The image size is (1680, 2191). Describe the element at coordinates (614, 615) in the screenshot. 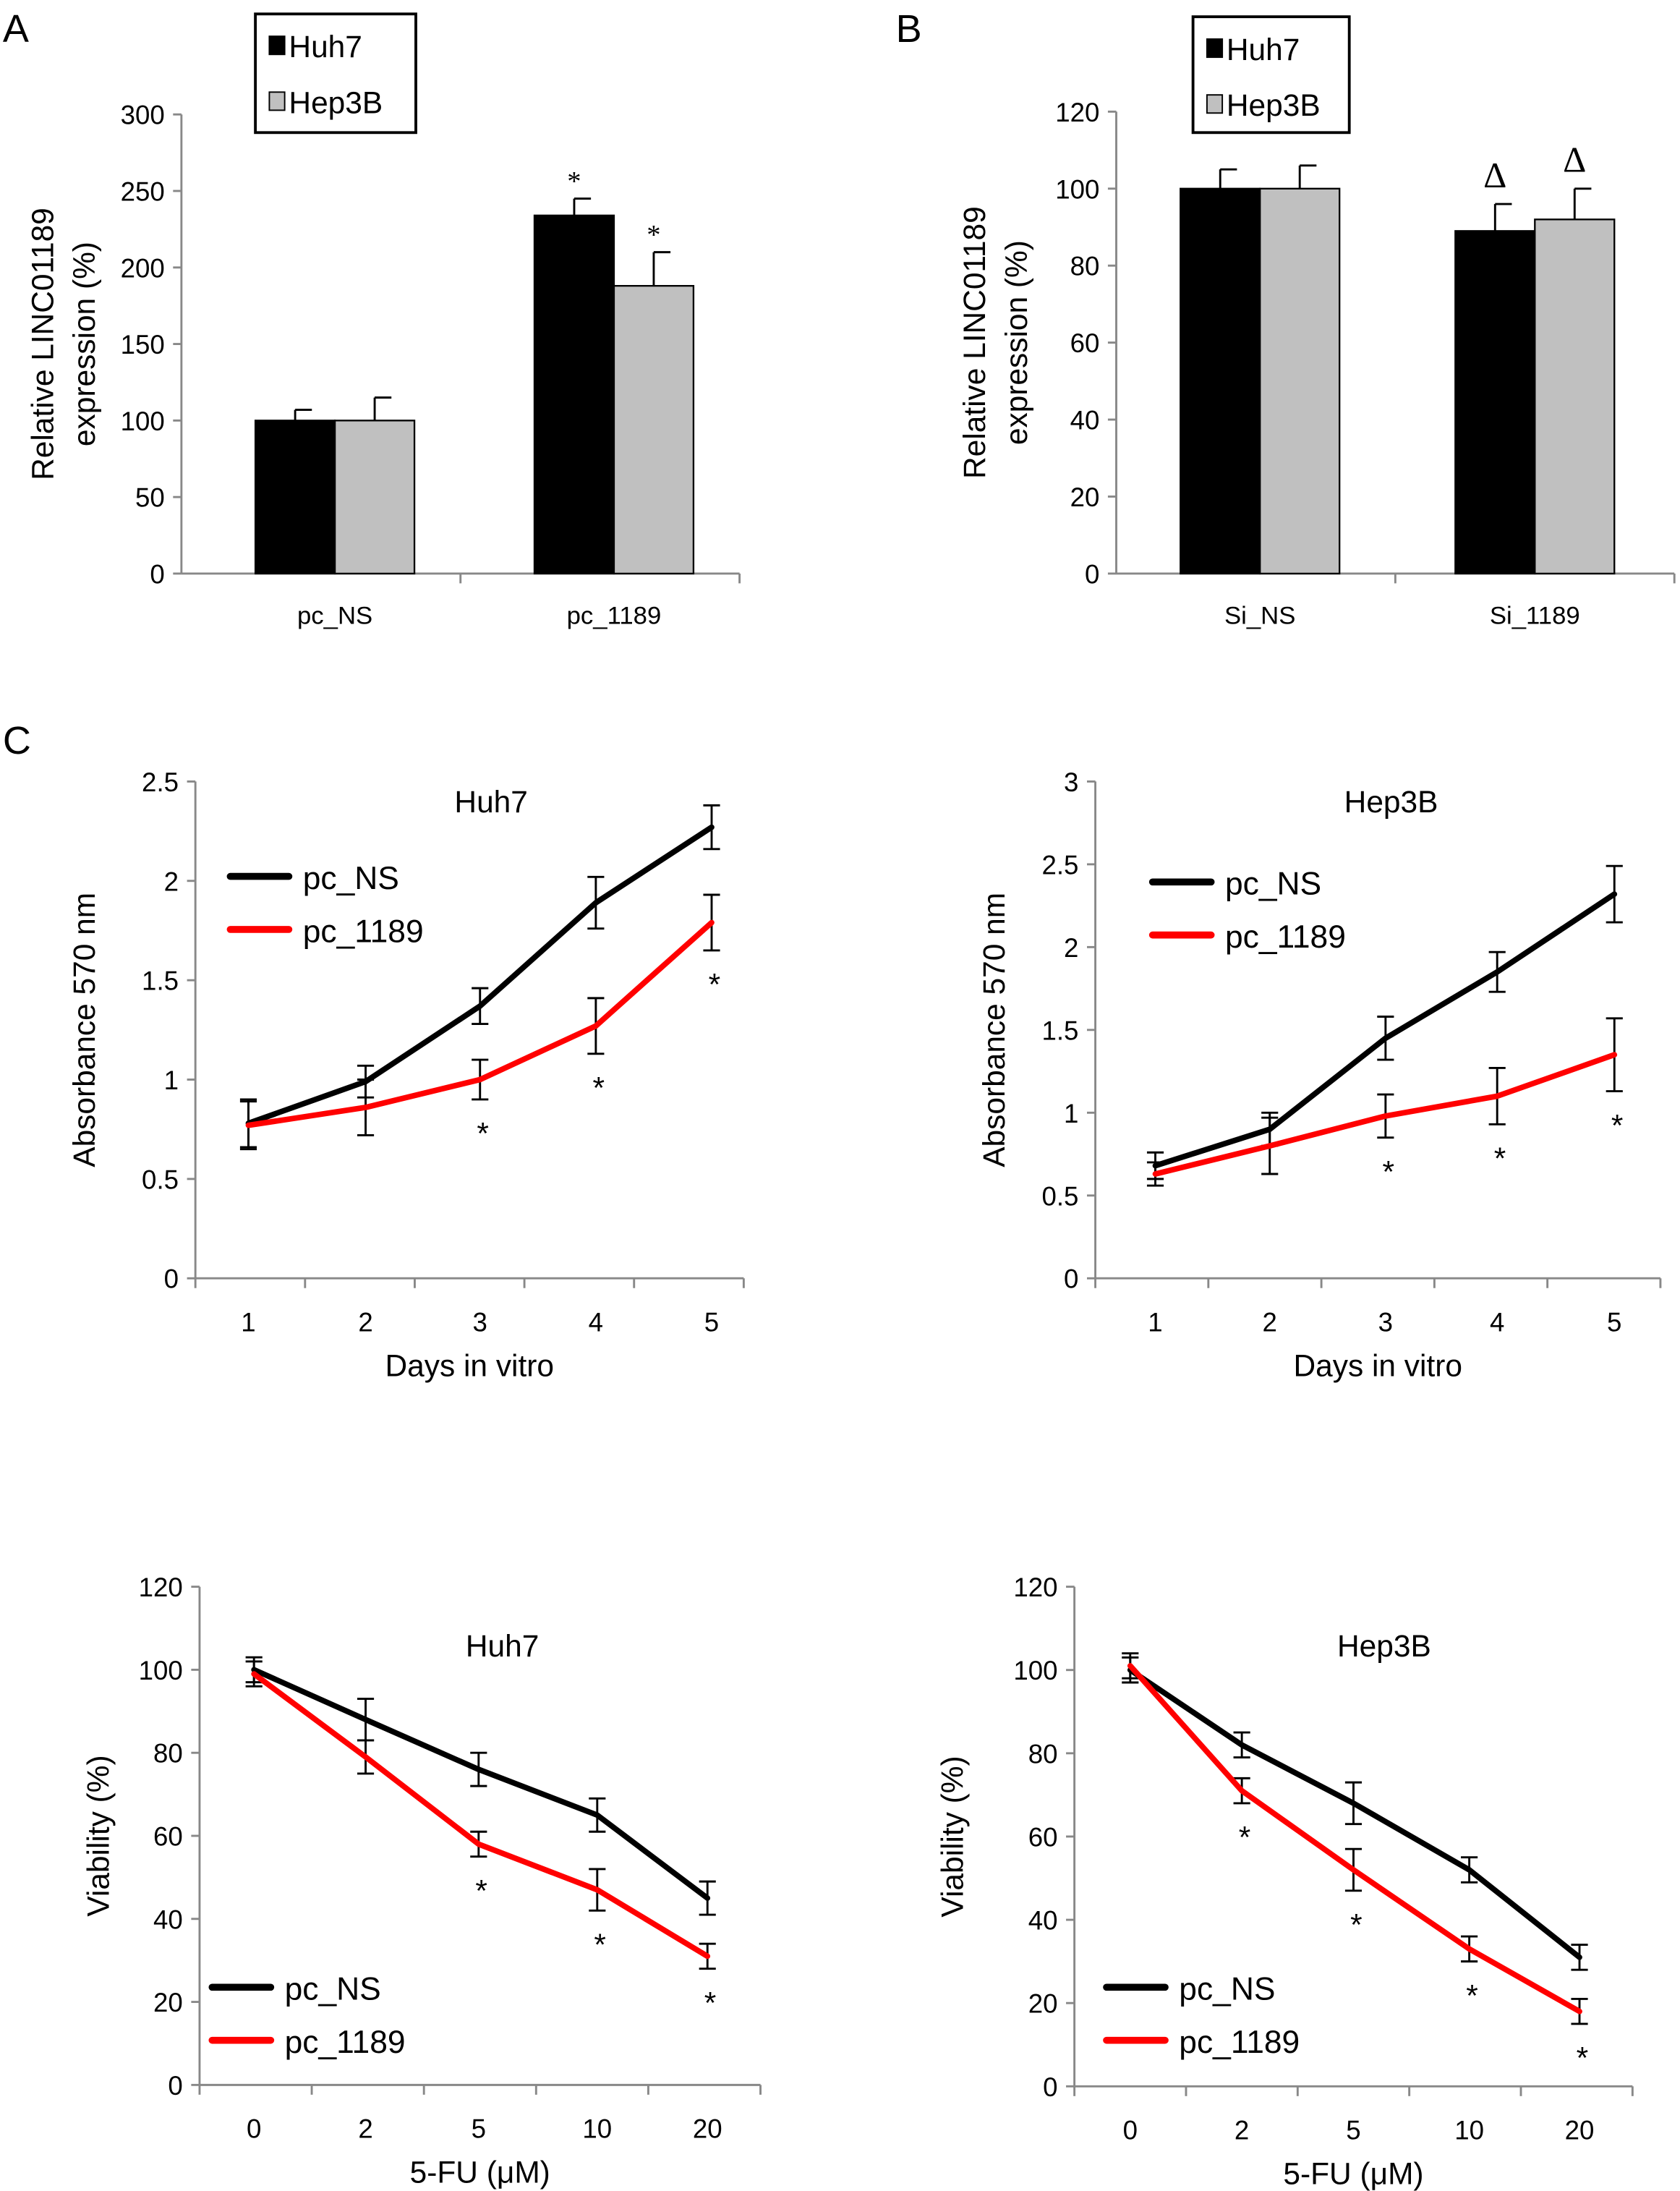

I see `x-tick-label: pc_1189` at that location.